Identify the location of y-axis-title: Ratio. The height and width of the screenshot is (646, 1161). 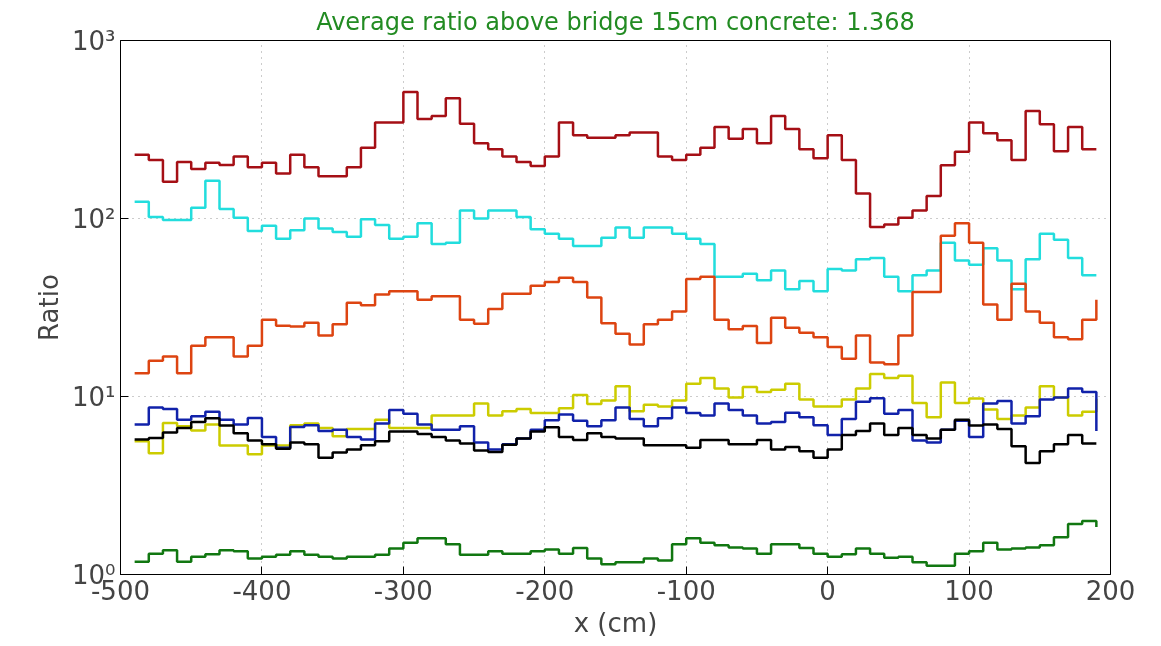
(48, 307).